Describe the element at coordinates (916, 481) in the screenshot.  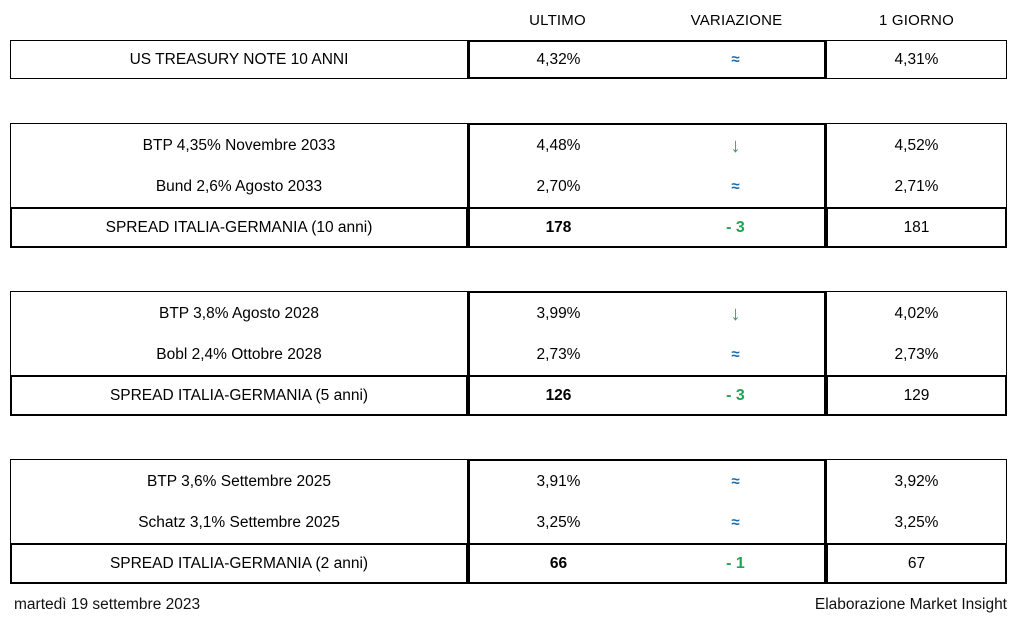
I see `giorno-value: 3,92%` at that location.